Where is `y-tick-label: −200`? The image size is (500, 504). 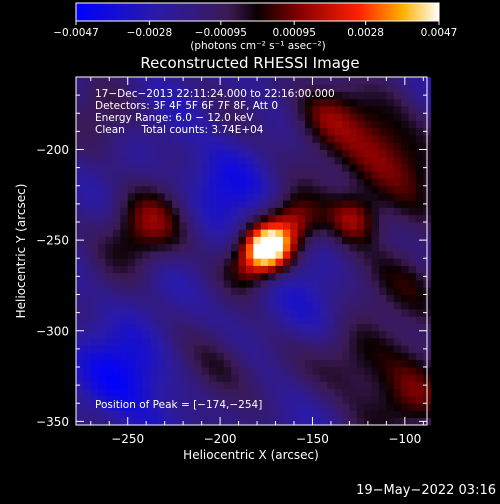
y-tick-label: −200 is located at coordinates (52, 150).